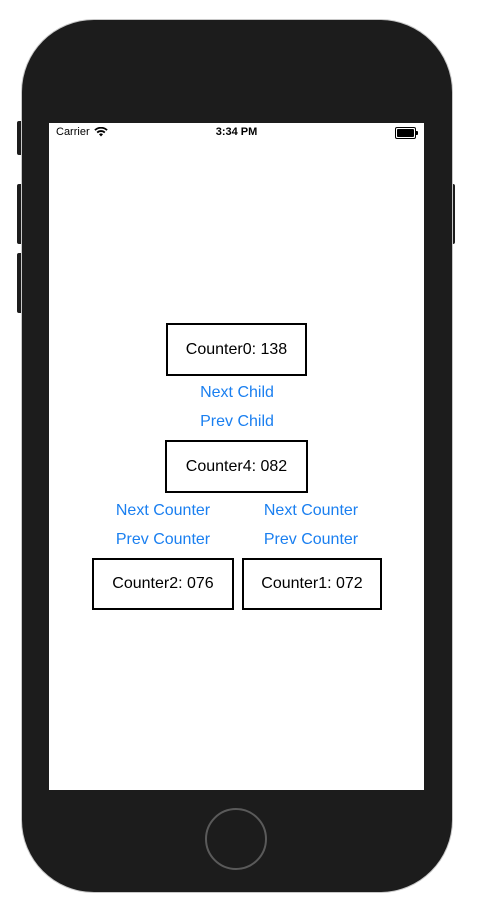 This screenshot has height=919, width=482. I want to click on home-button, so click(236, 839).